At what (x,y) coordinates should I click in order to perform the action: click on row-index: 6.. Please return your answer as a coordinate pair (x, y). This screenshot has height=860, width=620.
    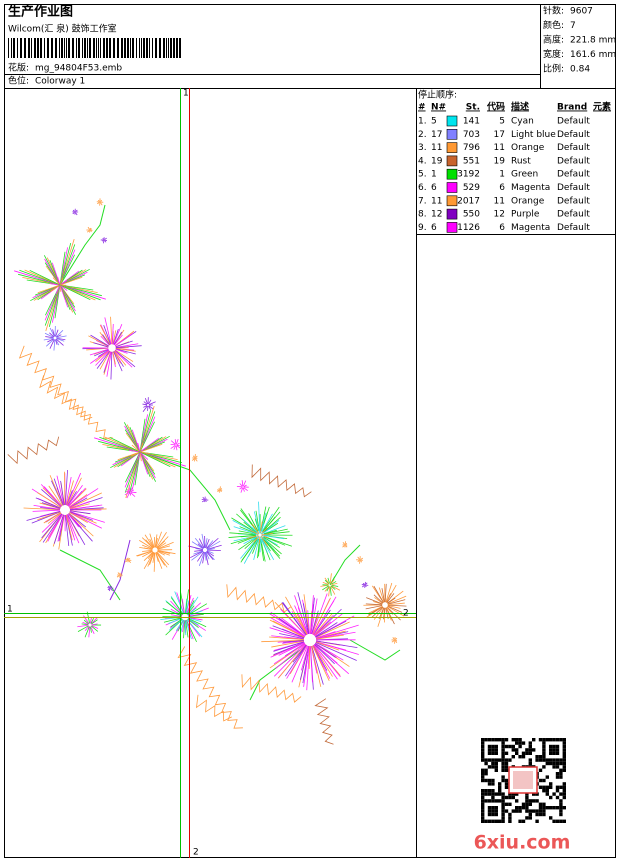
    Looking at the image, I should click on (422, 188).